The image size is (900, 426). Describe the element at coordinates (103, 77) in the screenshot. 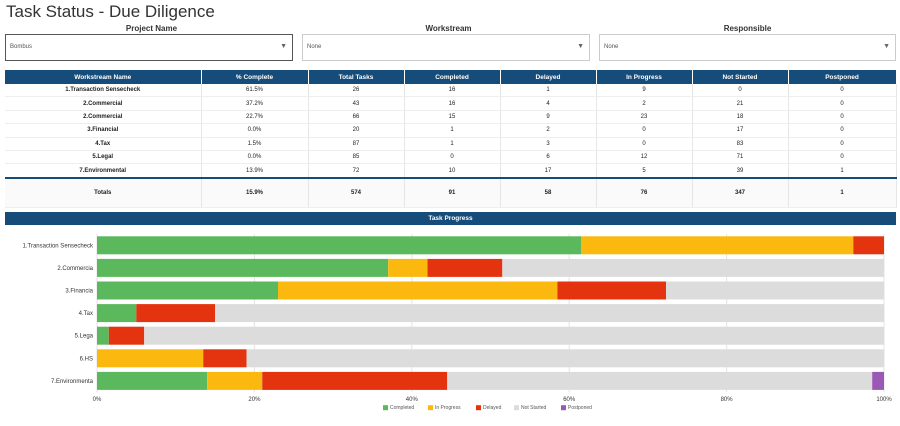

I see `col-header: Workstream Name` at that location.